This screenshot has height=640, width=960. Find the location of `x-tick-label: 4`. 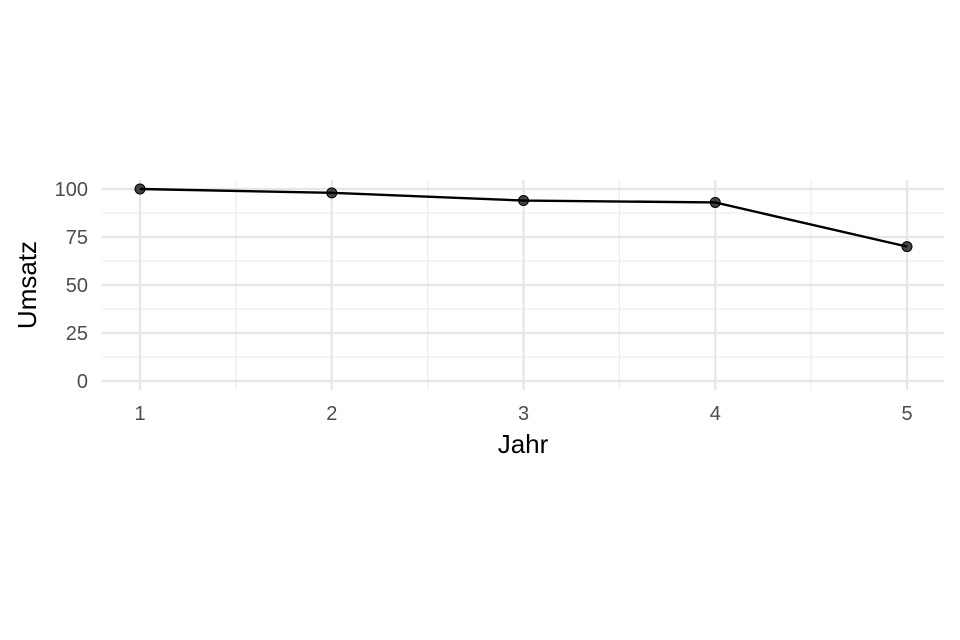

x-tick-label: 4 is located at coordinates (715, 414).